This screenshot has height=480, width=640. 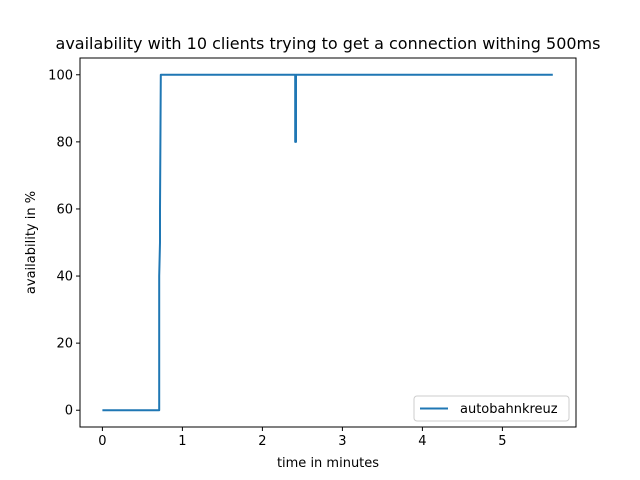 What do you see at coordinates (262, 441) in the screenshot?
I see `x-tick-label: 2` at bounding box center [262, 441].